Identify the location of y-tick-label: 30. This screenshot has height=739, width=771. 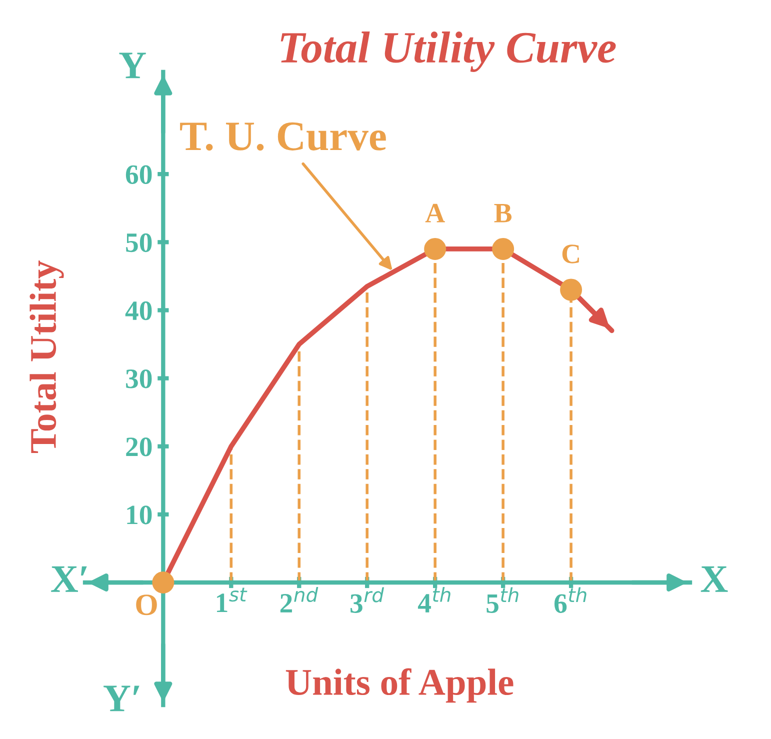
(139, 378).